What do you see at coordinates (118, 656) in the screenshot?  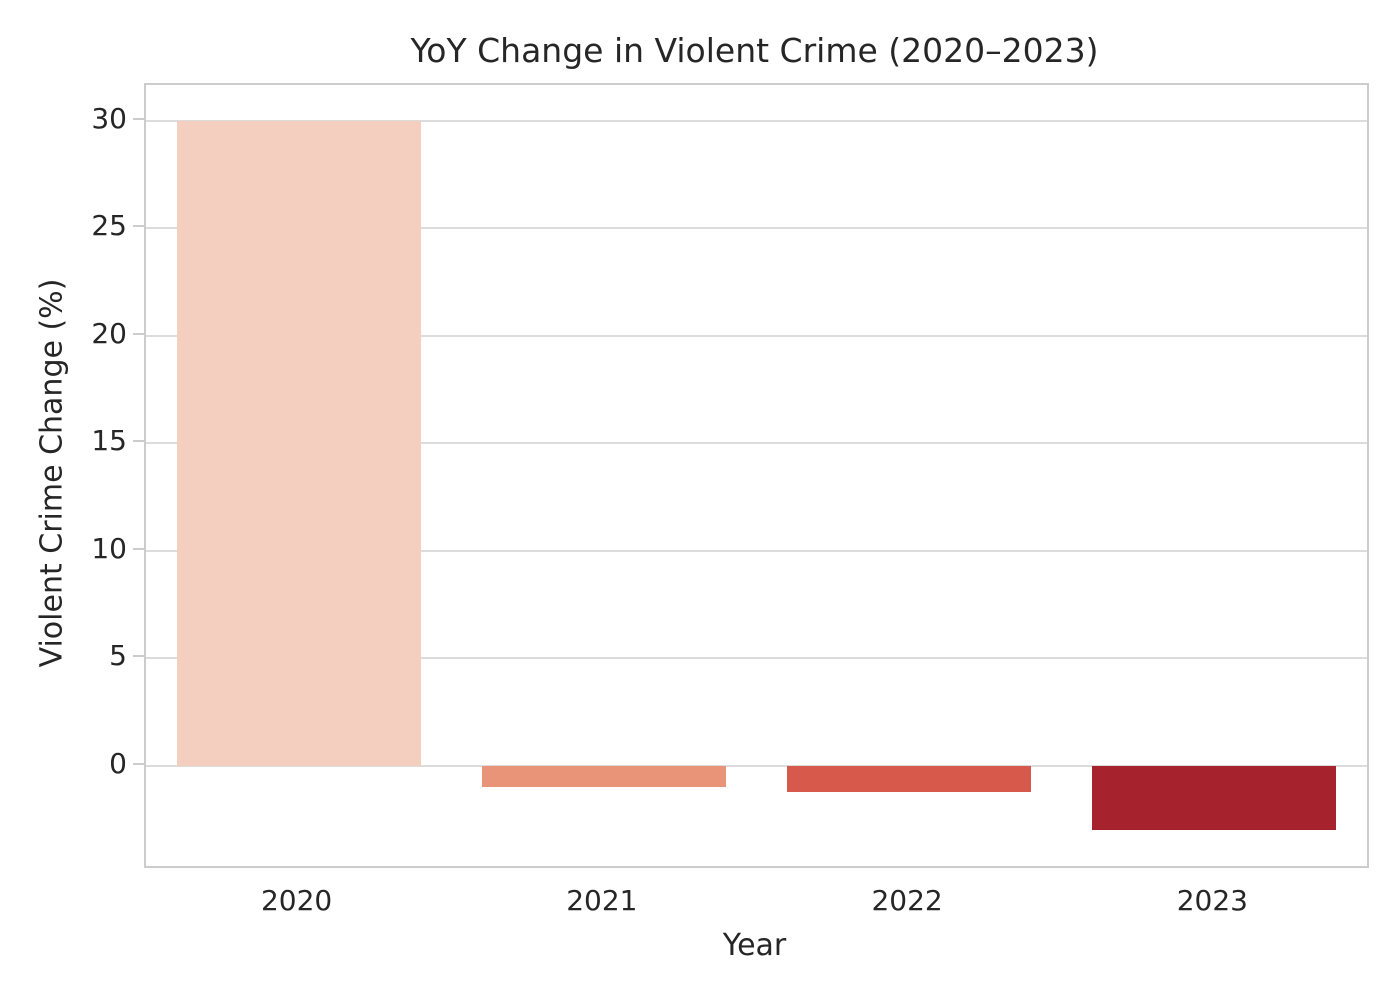 I see `y-tick-label-5: 5` at bounding box center [118, 656].